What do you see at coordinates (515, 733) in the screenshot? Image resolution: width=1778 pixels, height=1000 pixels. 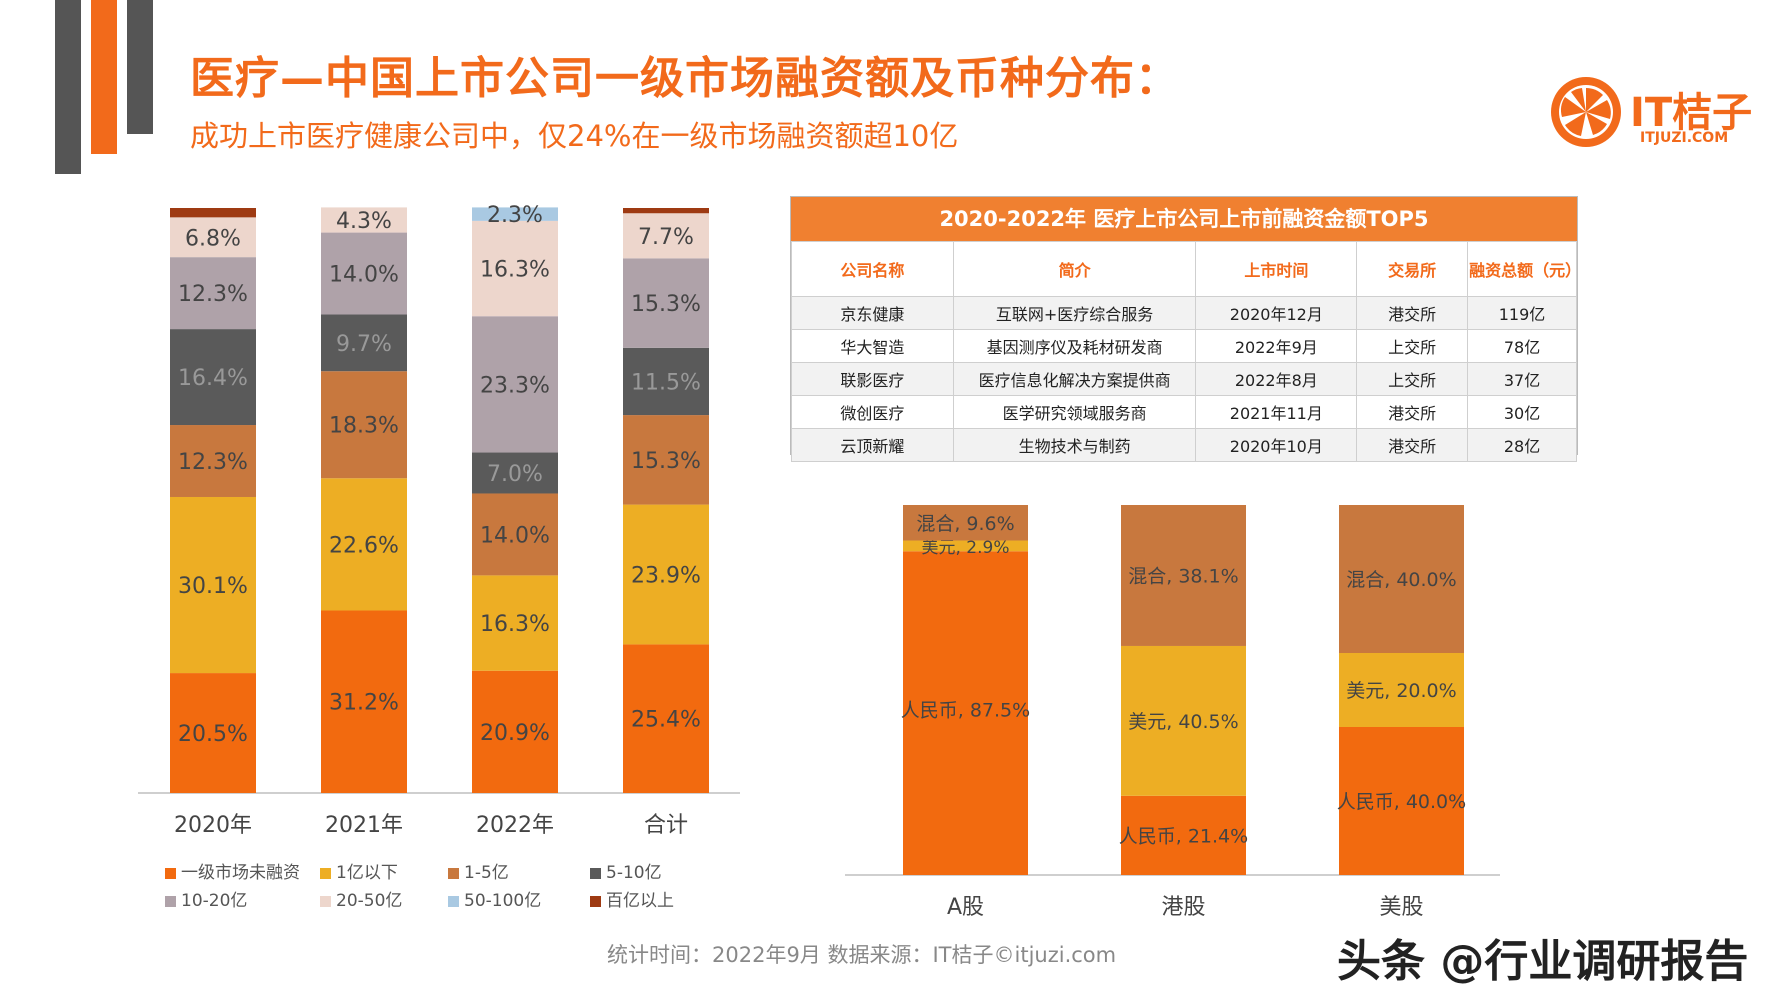 I see `data-label: 20.9%` at bounding box center [515, 733].